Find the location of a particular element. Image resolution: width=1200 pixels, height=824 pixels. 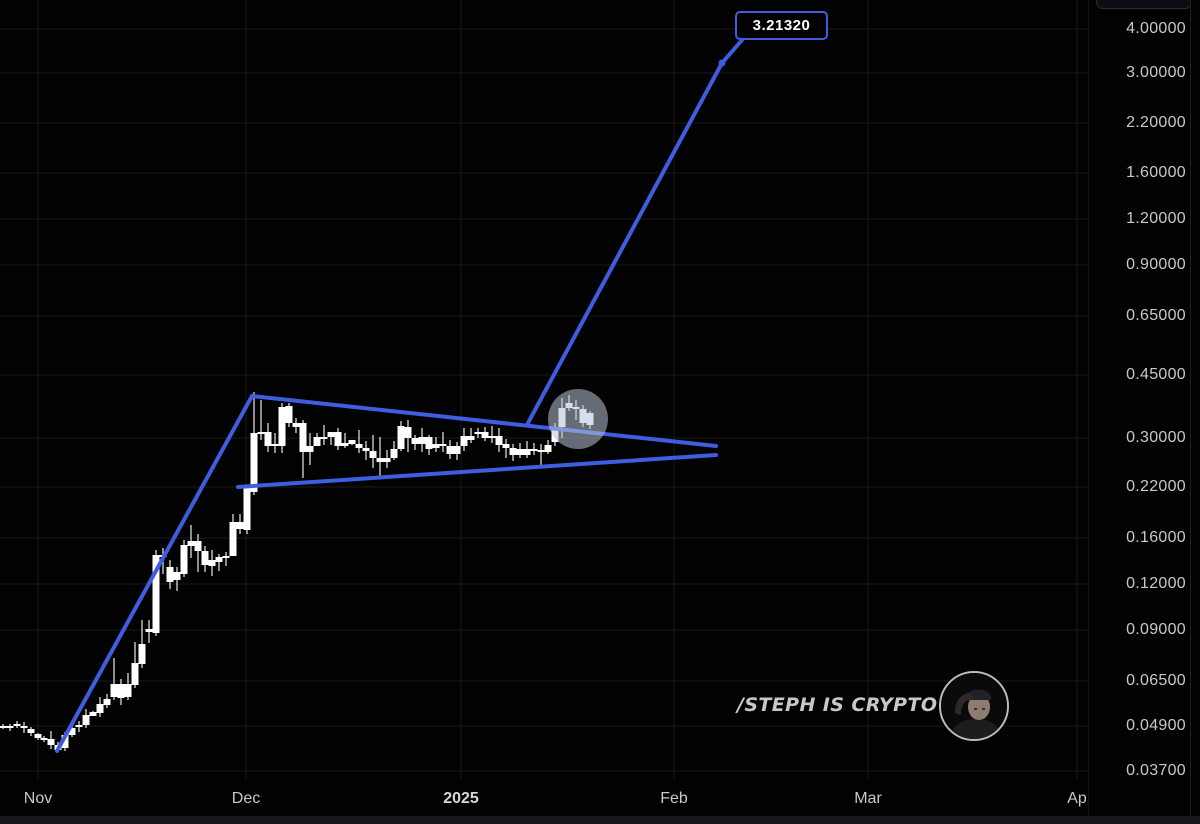

x-axis-tick-label: Ap is located at coordinates (1077, 798).